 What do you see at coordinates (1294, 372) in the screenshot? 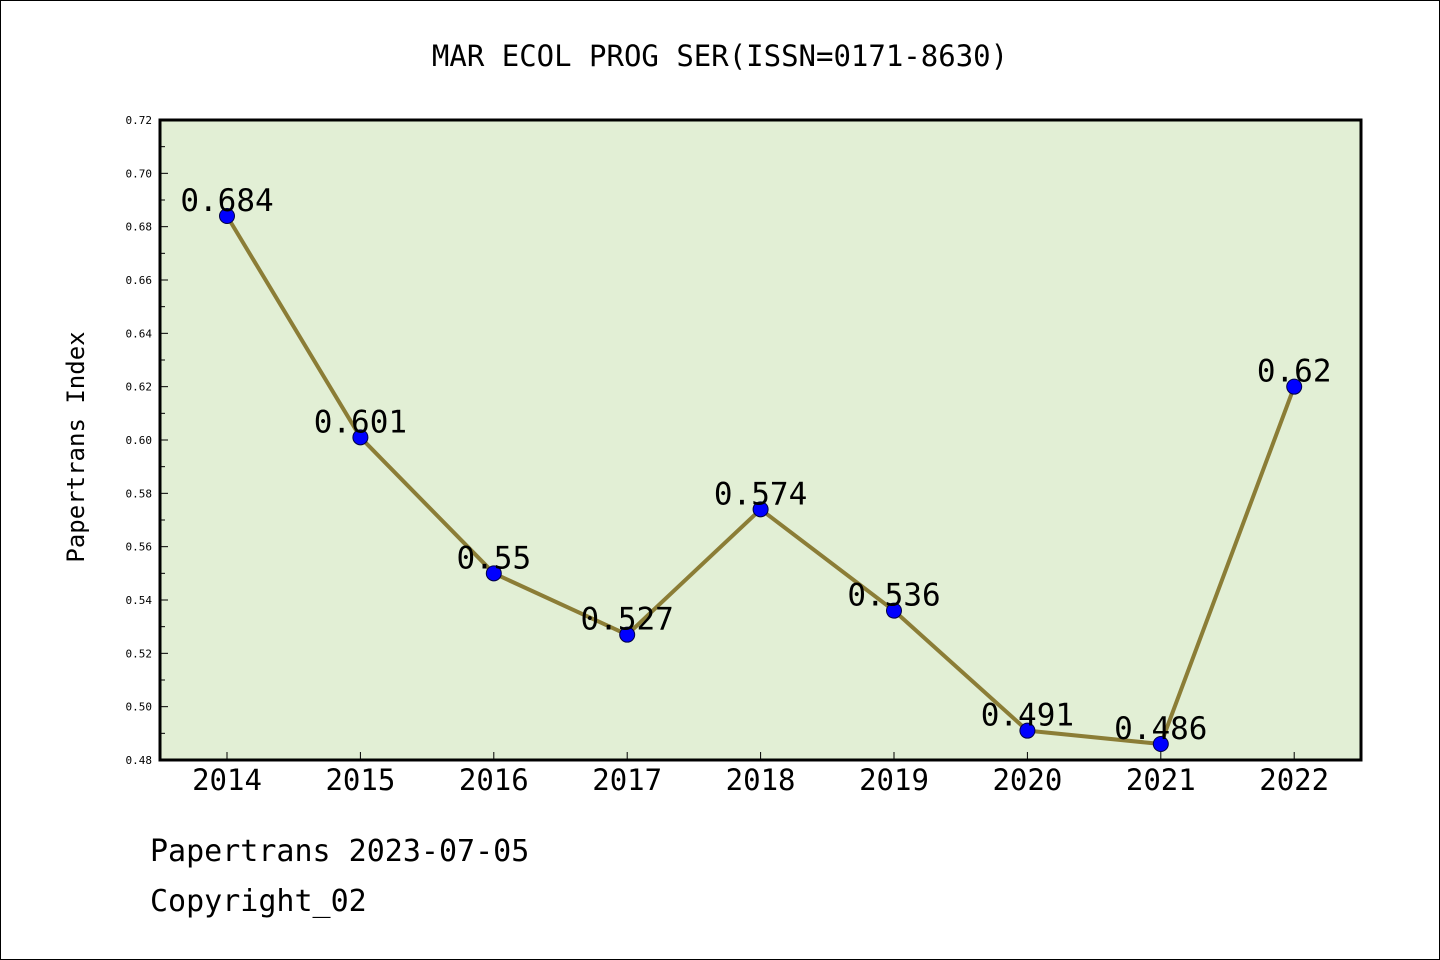
I see `data-label: 0.62` at bounding box center [1294, 372].